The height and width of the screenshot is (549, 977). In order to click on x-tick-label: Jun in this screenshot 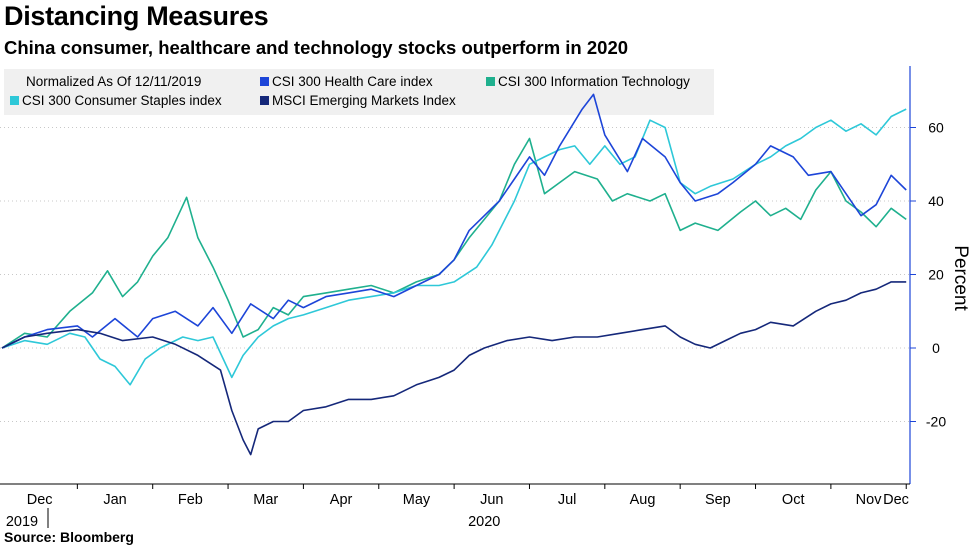, I will do `click(491, 500)`.